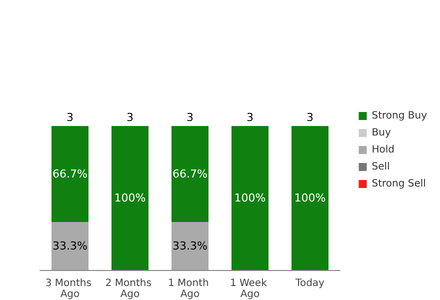 This screenshot has width=440, height=300. What do you see at coordinates (309, 283) in the screenshot?
I see `x-tick-label: Today` at bounding box center [309, 283].